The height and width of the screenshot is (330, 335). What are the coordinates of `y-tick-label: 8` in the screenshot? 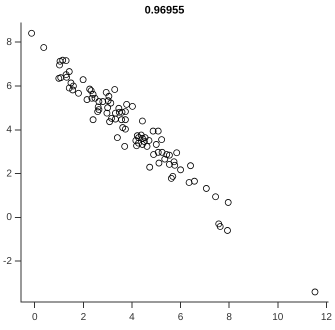 It's located at (9, 42).